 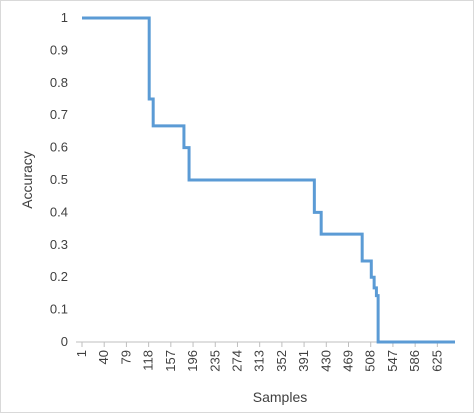 I want to click on y-tick-label: 1, so click(x=64, y=17).